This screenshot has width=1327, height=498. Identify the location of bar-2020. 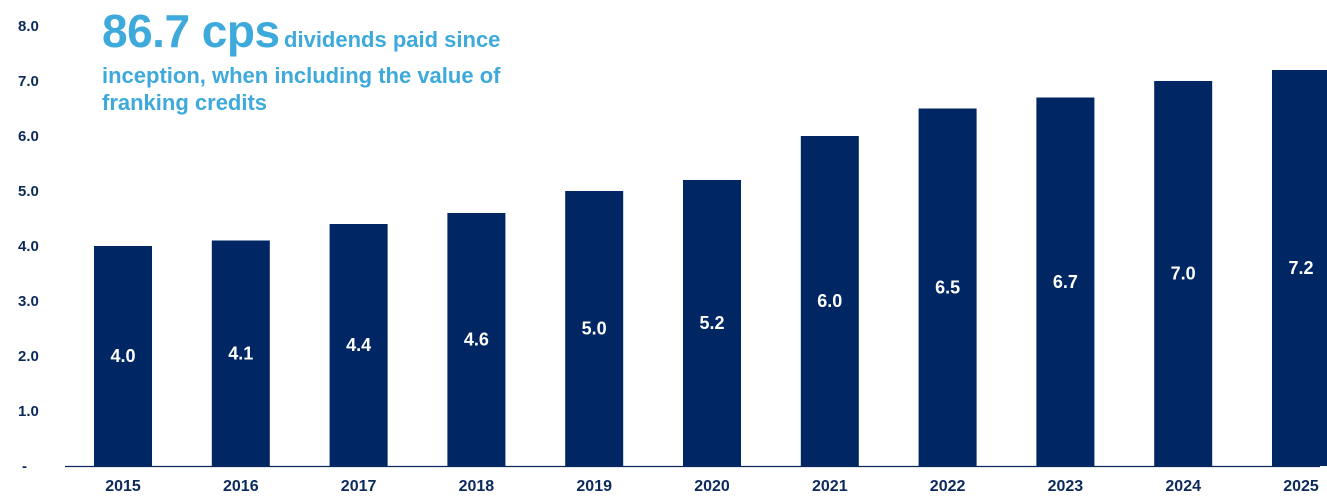
(712, 323).